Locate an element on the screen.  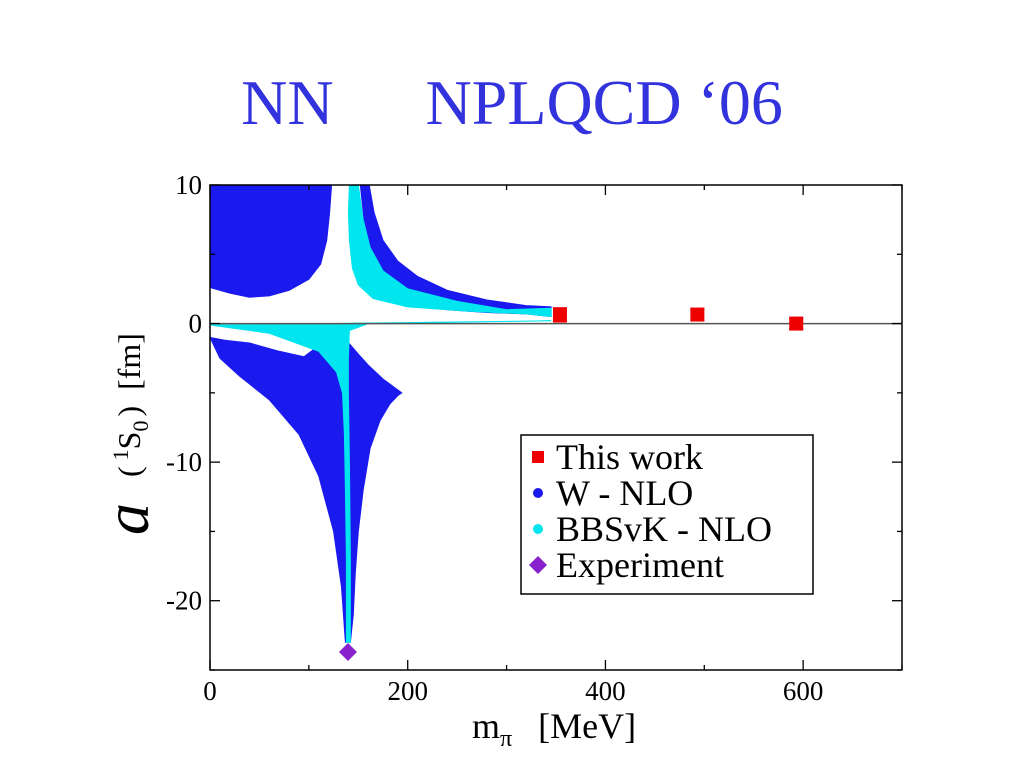
y-axis-superscript: 1 is located at coordinates (120, 454).